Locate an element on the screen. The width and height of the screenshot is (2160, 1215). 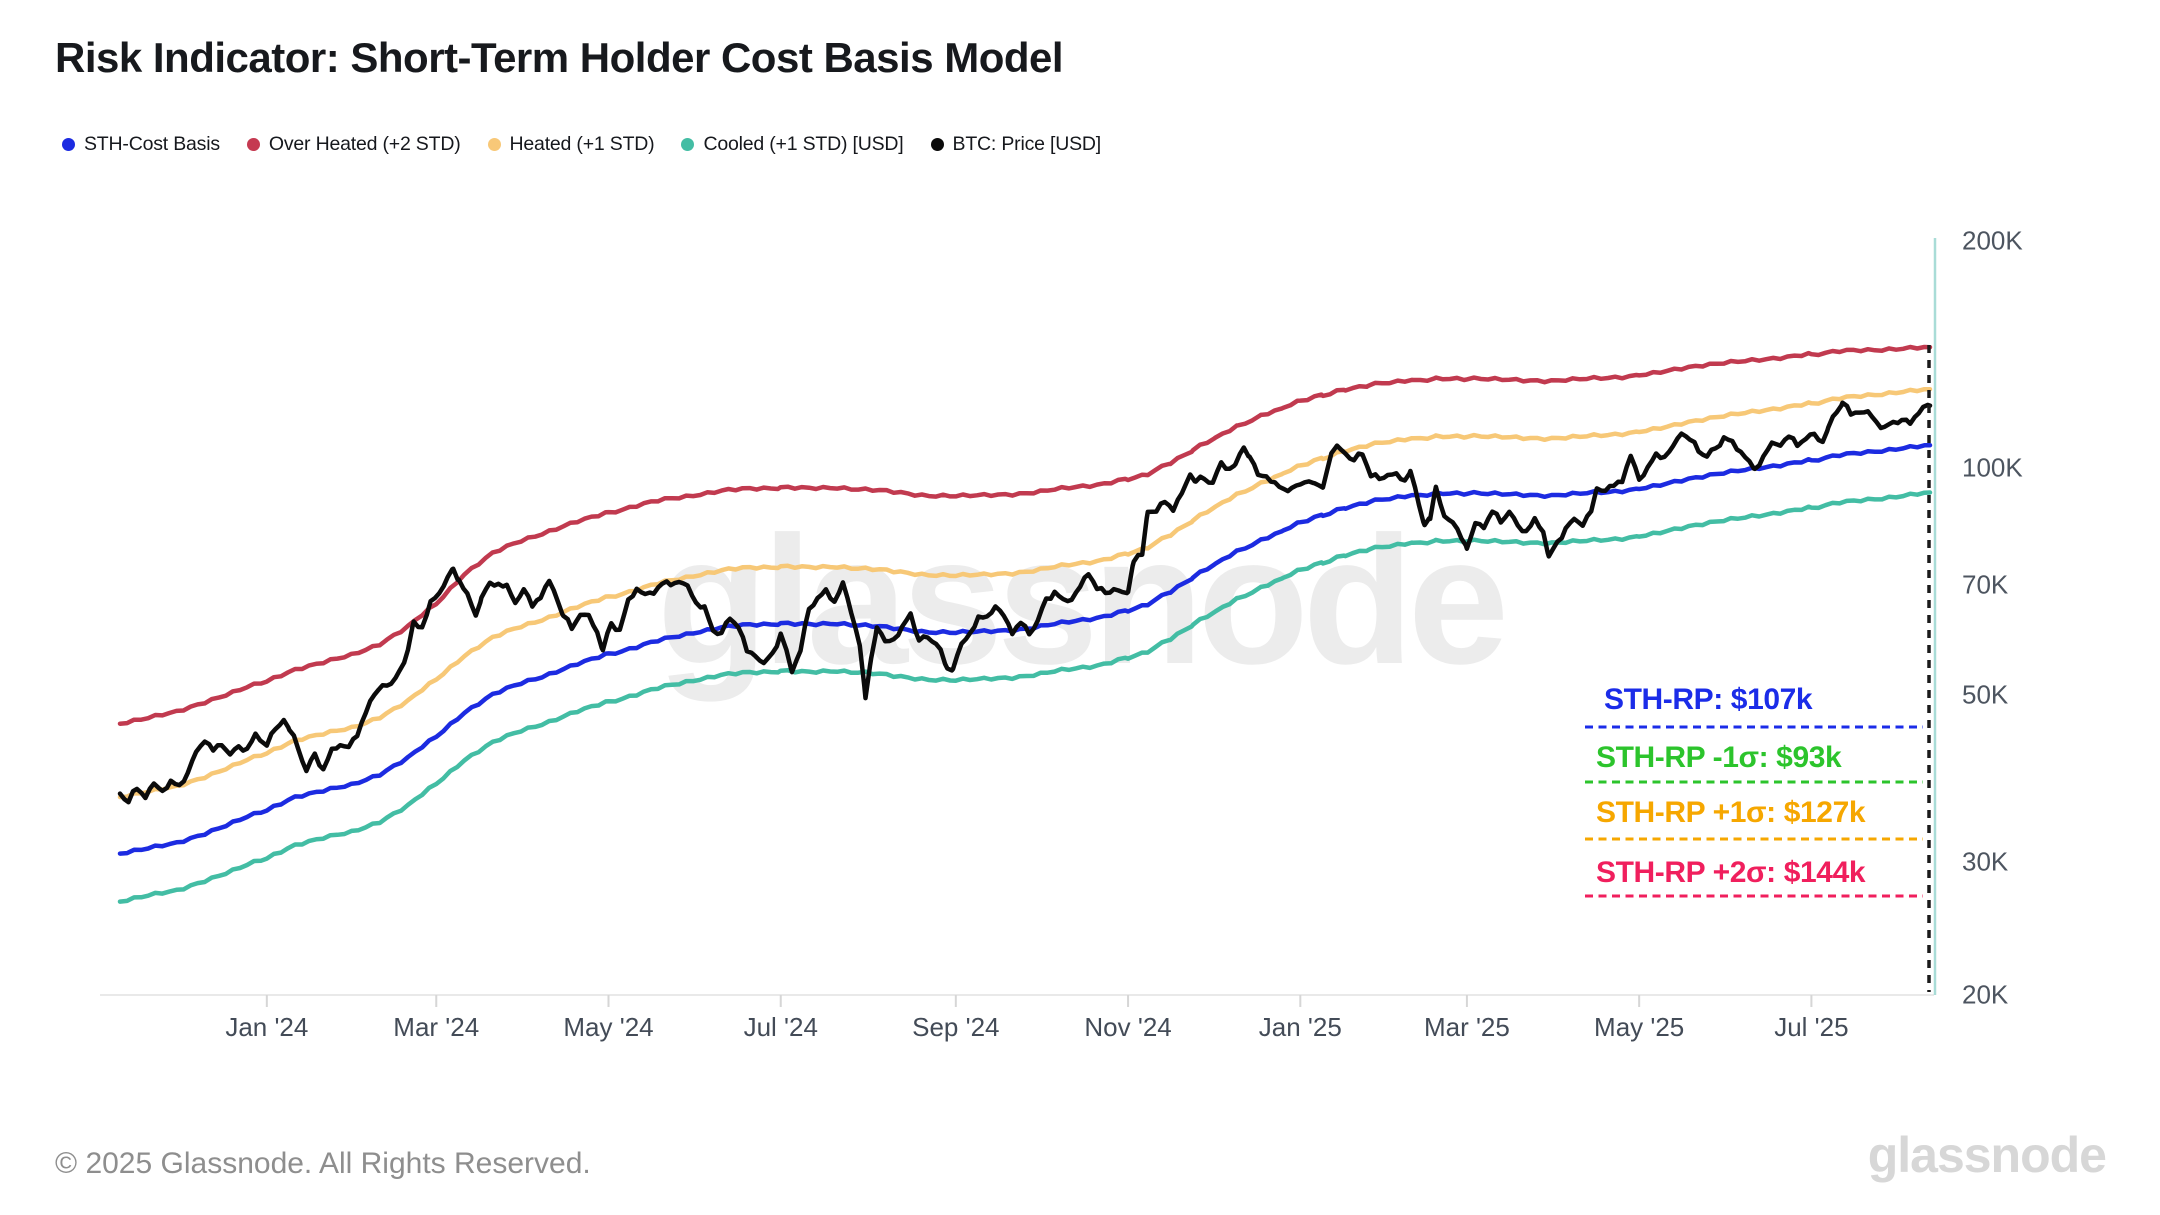
glassnode-logo: glassnode is located at coordinates (1987, 1155).